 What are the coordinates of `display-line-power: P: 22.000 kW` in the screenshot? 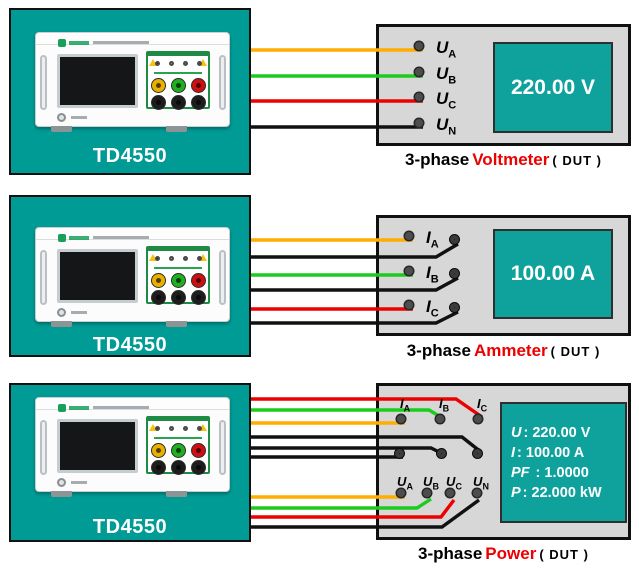 It's located at (556, 492).